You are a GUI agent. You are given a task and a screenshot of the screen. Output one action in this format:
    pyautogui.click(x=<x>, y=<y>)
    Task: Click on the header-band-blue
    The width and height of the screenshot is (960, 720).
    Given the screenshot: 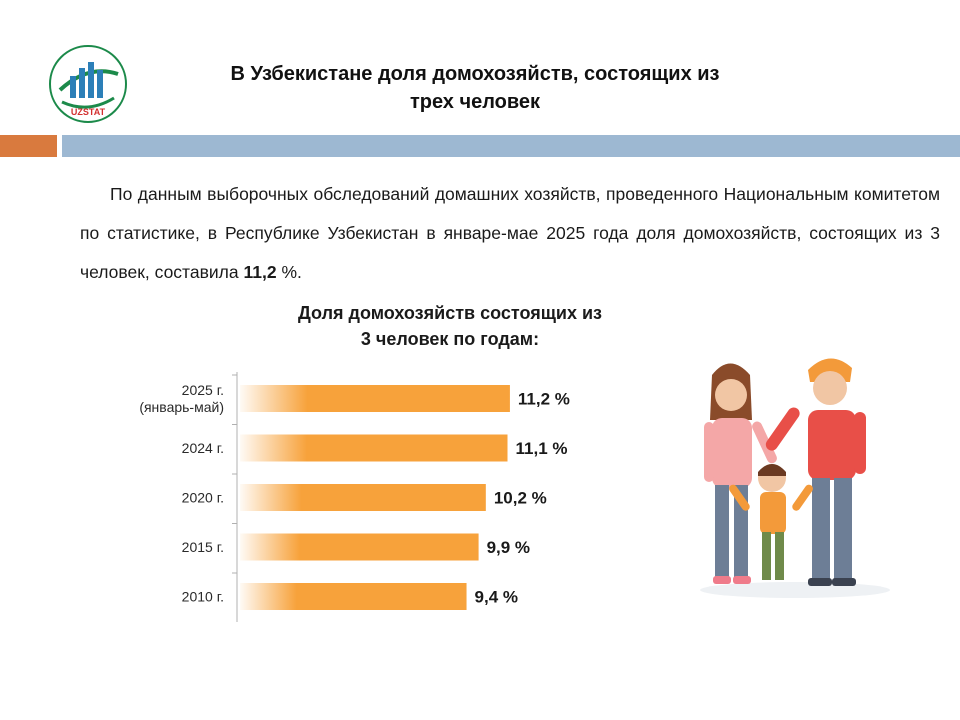 What is the action you would take?
    pyautogui.click(x=511, y=146)
    